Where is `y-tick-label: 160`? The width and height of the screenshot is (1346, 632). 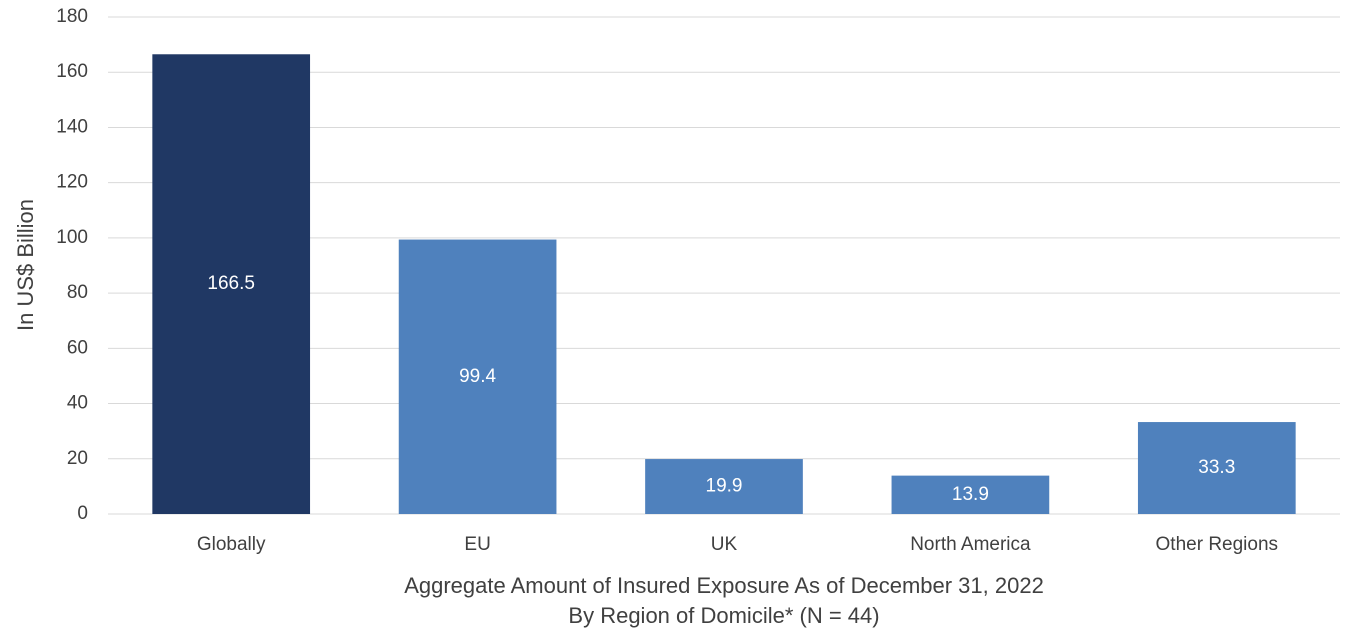 y-tick-label: 160 is located at coordinates (72, 71).